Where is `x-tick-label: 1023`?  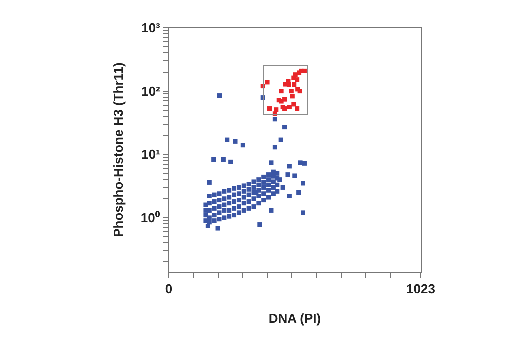
x-tick-label: 1023 is located at coordinates (421, 289).